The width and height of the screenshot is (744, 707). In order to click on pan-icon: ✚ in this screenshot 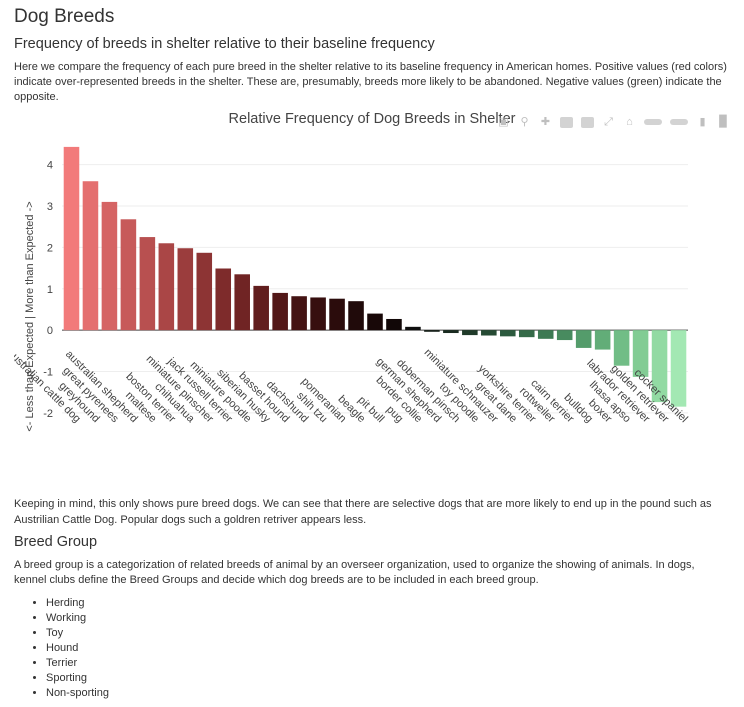, I will do `click(545, 121)`.